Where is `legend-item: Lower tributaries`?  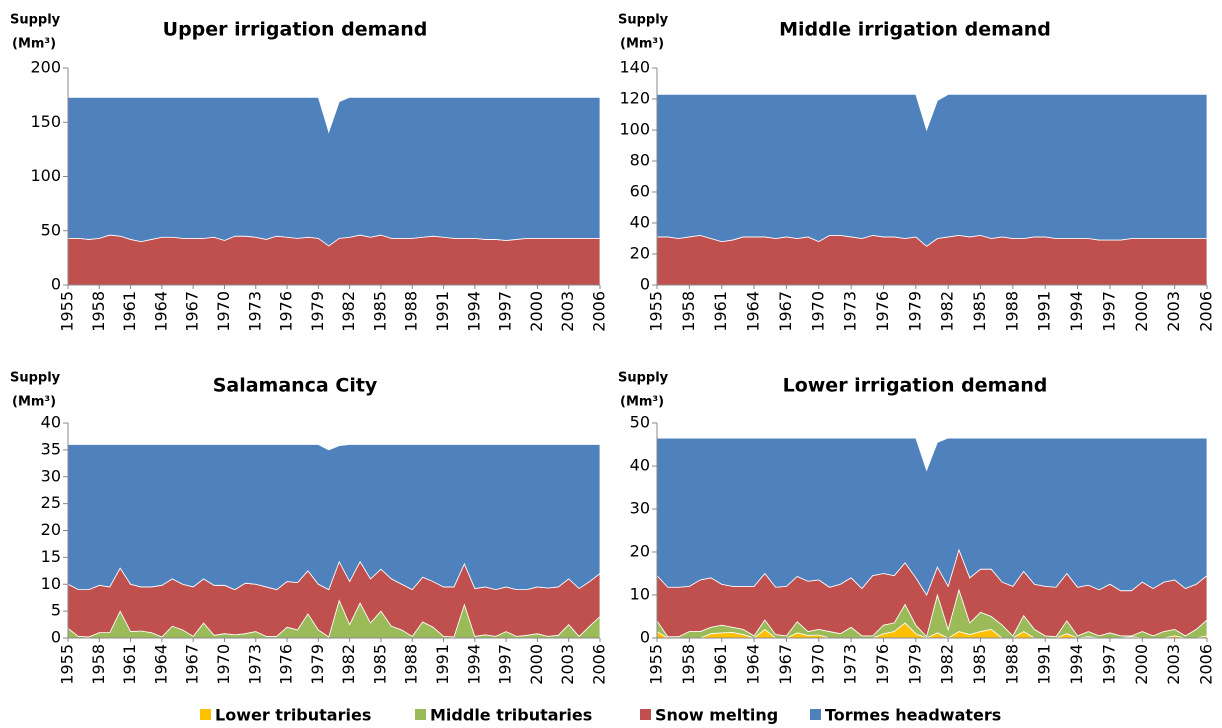 legend-item: Lower tributaries is located at coordinates (285, 715).